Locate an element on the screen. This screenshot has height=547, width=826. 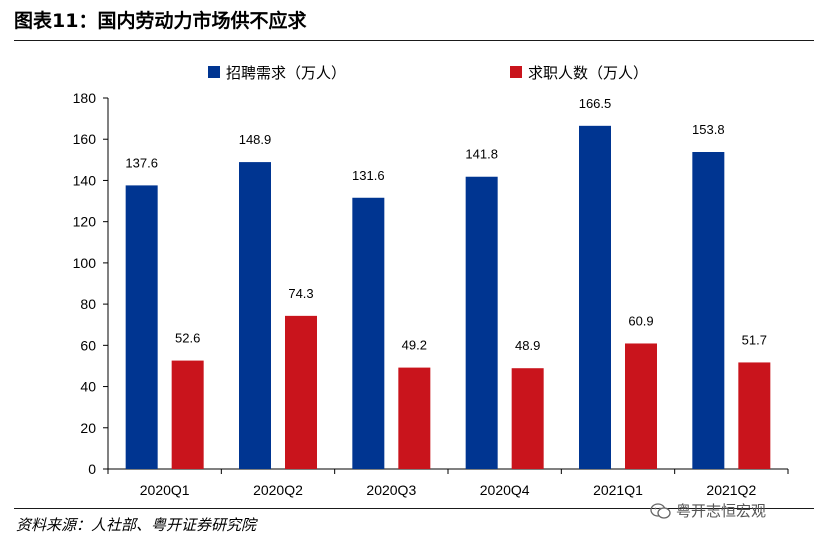
x-tick-label: 2021Q1 is located at coordinates (618, 490).